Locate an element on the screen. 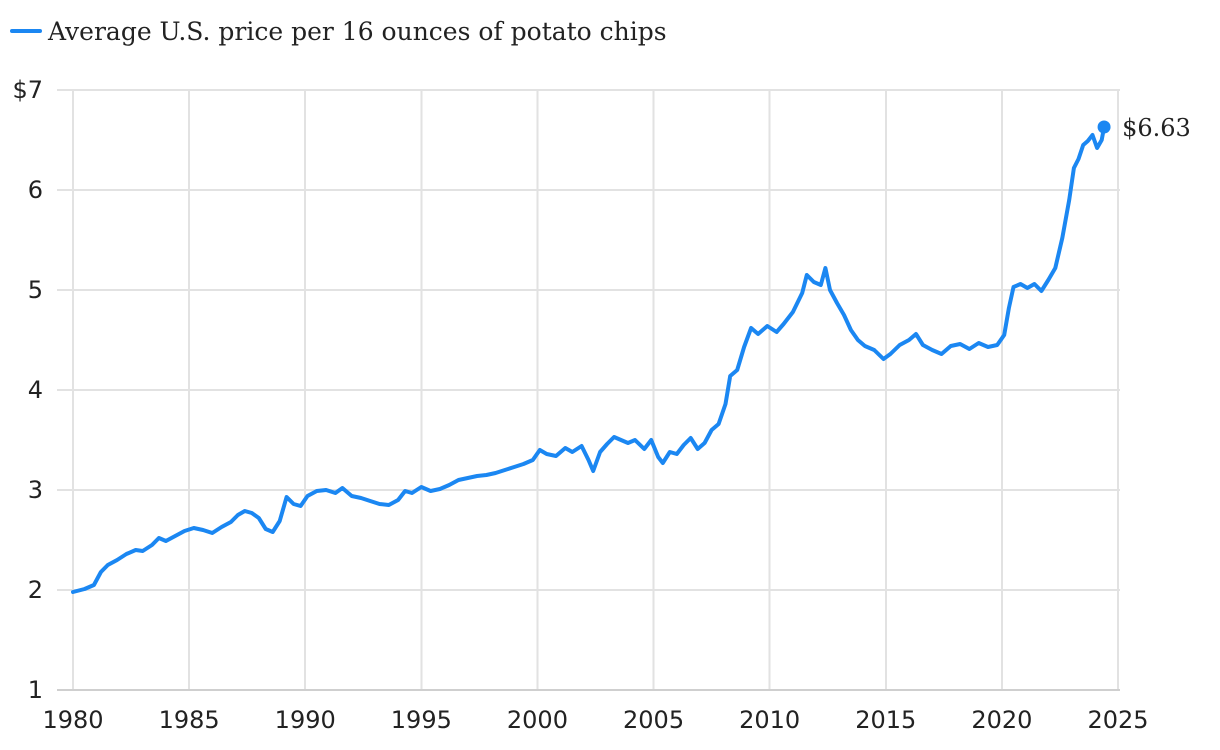 This screenshot has width=1220, height=750. x-tick-label: 2010 is located at coordinates (769, 720).